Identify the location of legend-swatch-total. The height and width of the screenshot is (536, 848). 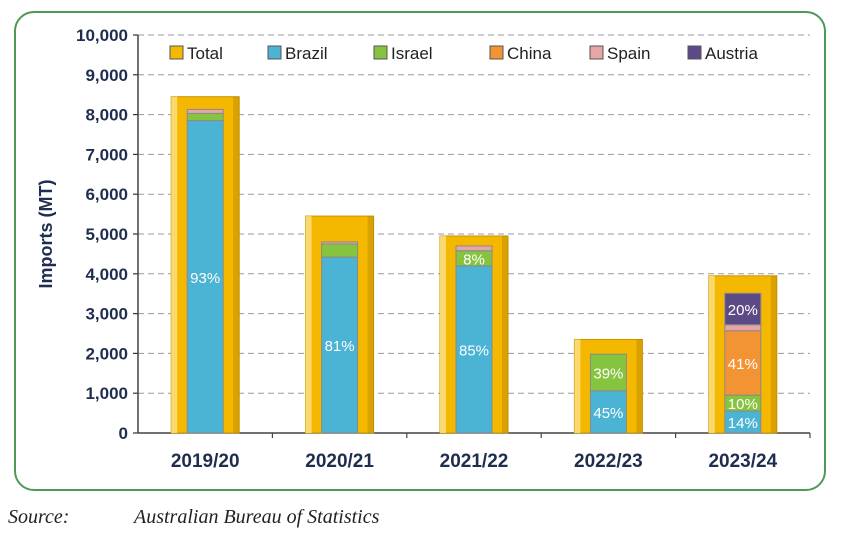
(176, 52).